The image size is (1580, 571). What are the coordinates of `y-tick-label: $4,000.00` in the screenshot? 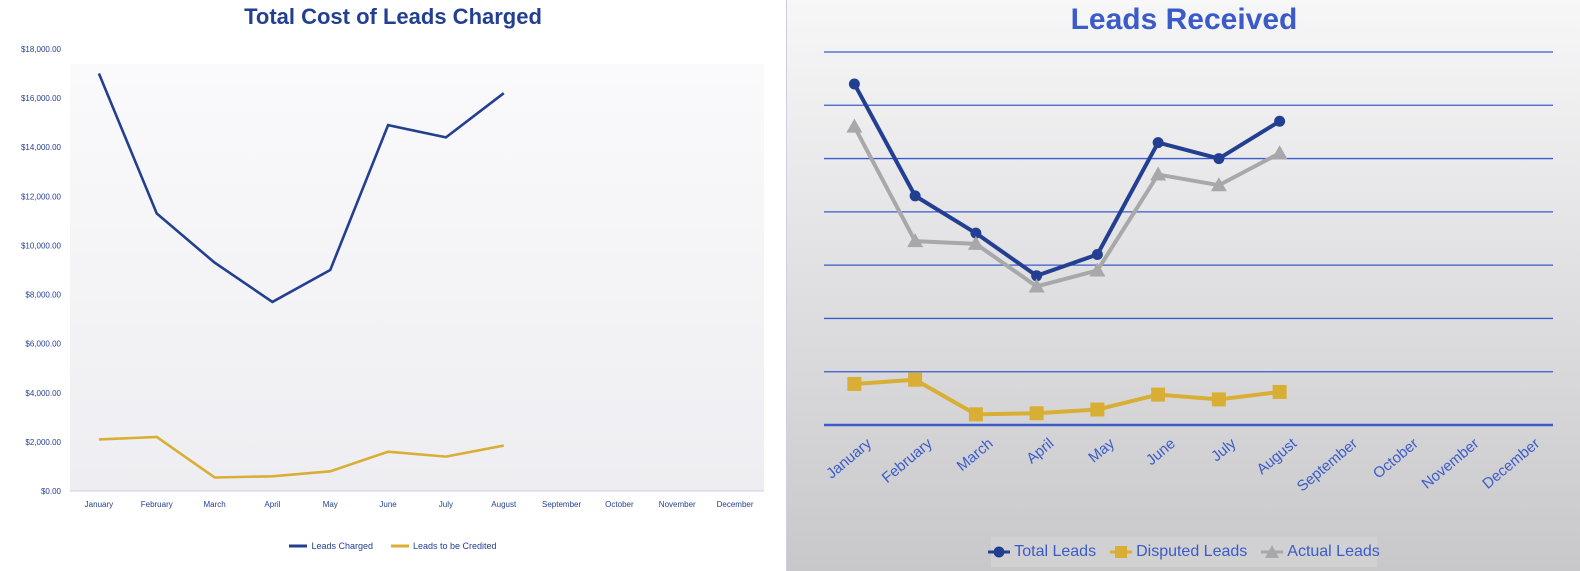 It's located at (43, 393).